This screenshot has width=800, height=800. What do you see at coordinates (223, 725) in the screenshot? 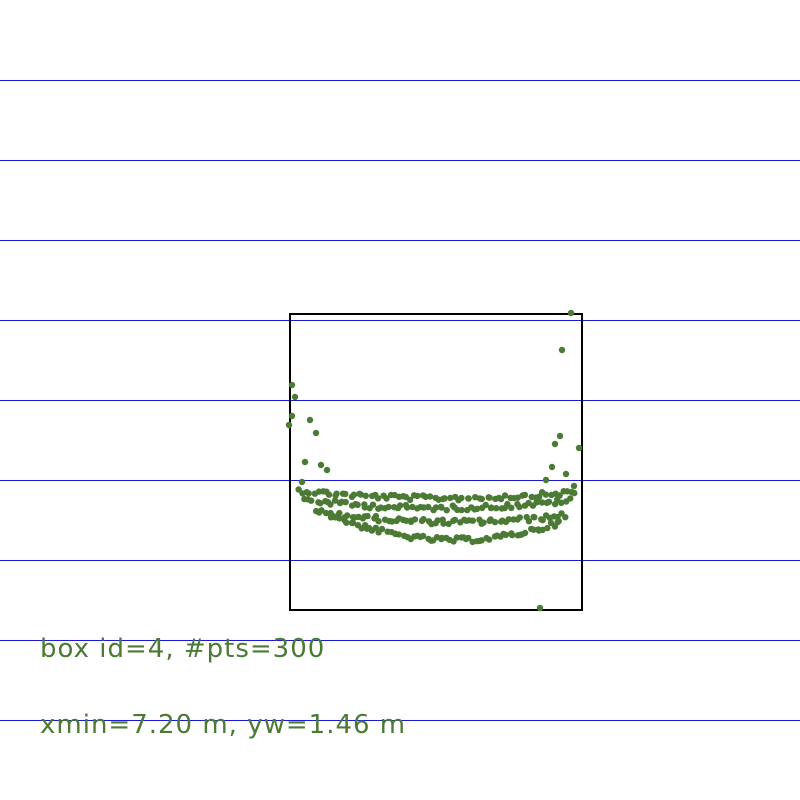
I see `box-dimensions-label: xmin=7.20 m, yw=1.46 m` at bounding box center [223, 725].